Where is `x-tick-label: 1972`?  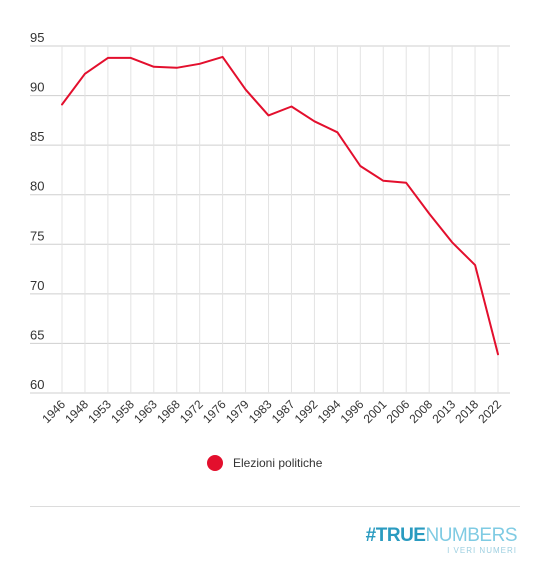 x-tick-label: 1972 is located at coordinates (191, 411).